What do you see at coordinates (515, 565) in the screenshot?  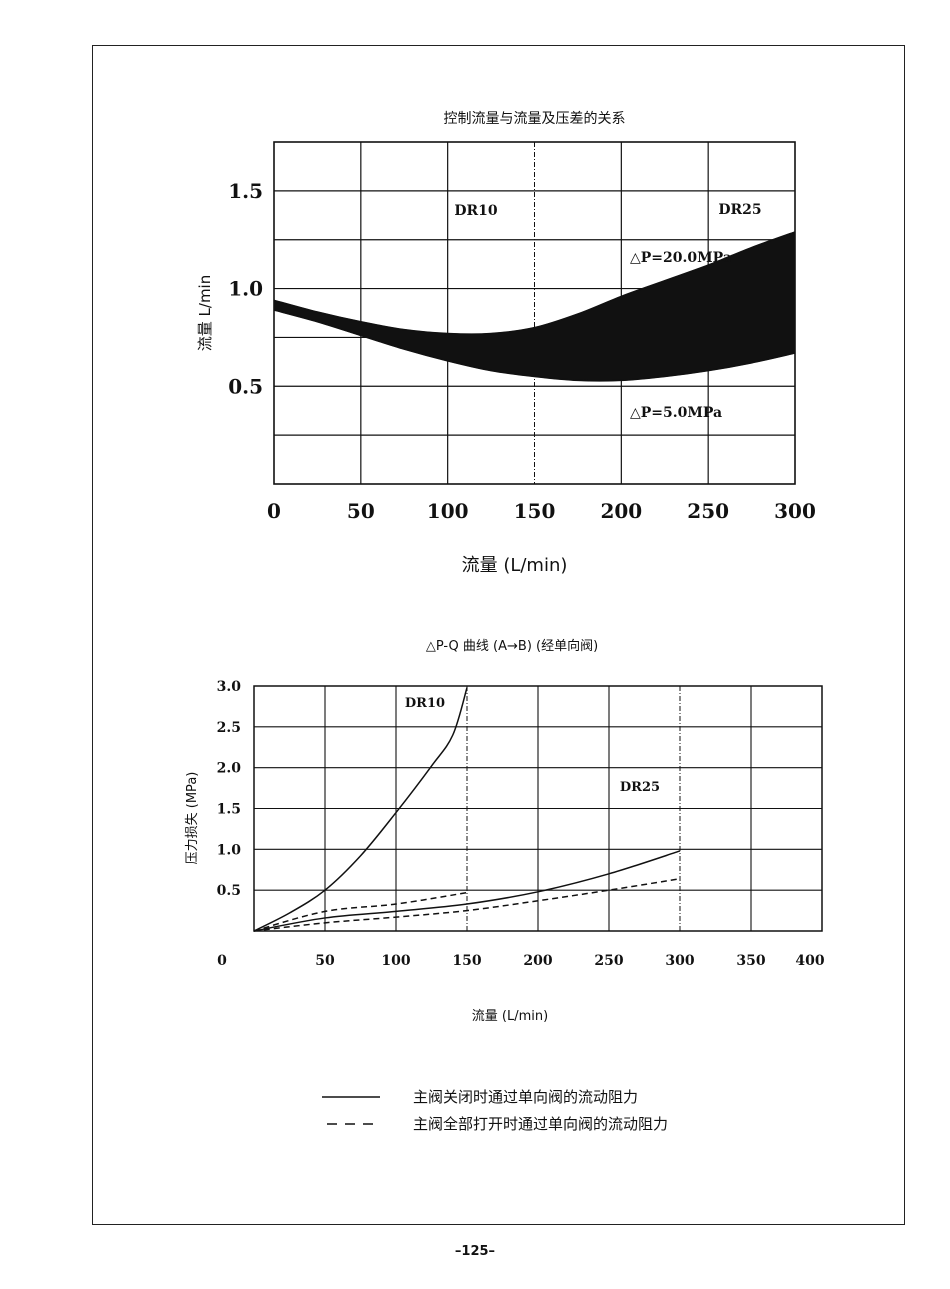 I see `chart1-x-axis-label: 流量 (L/min)` at bounding box center [515, 565].